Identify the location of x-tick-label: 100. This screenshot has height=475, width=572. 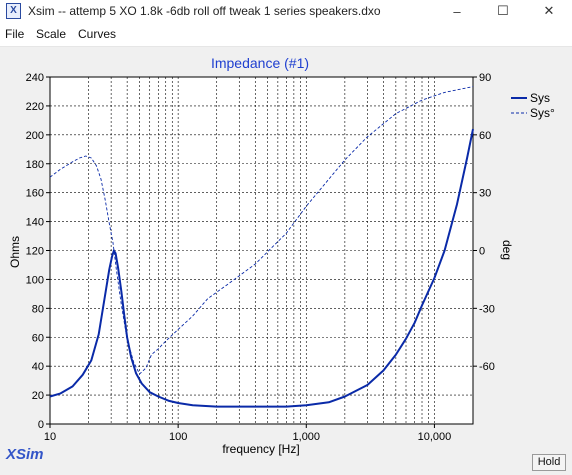
(178, 437).